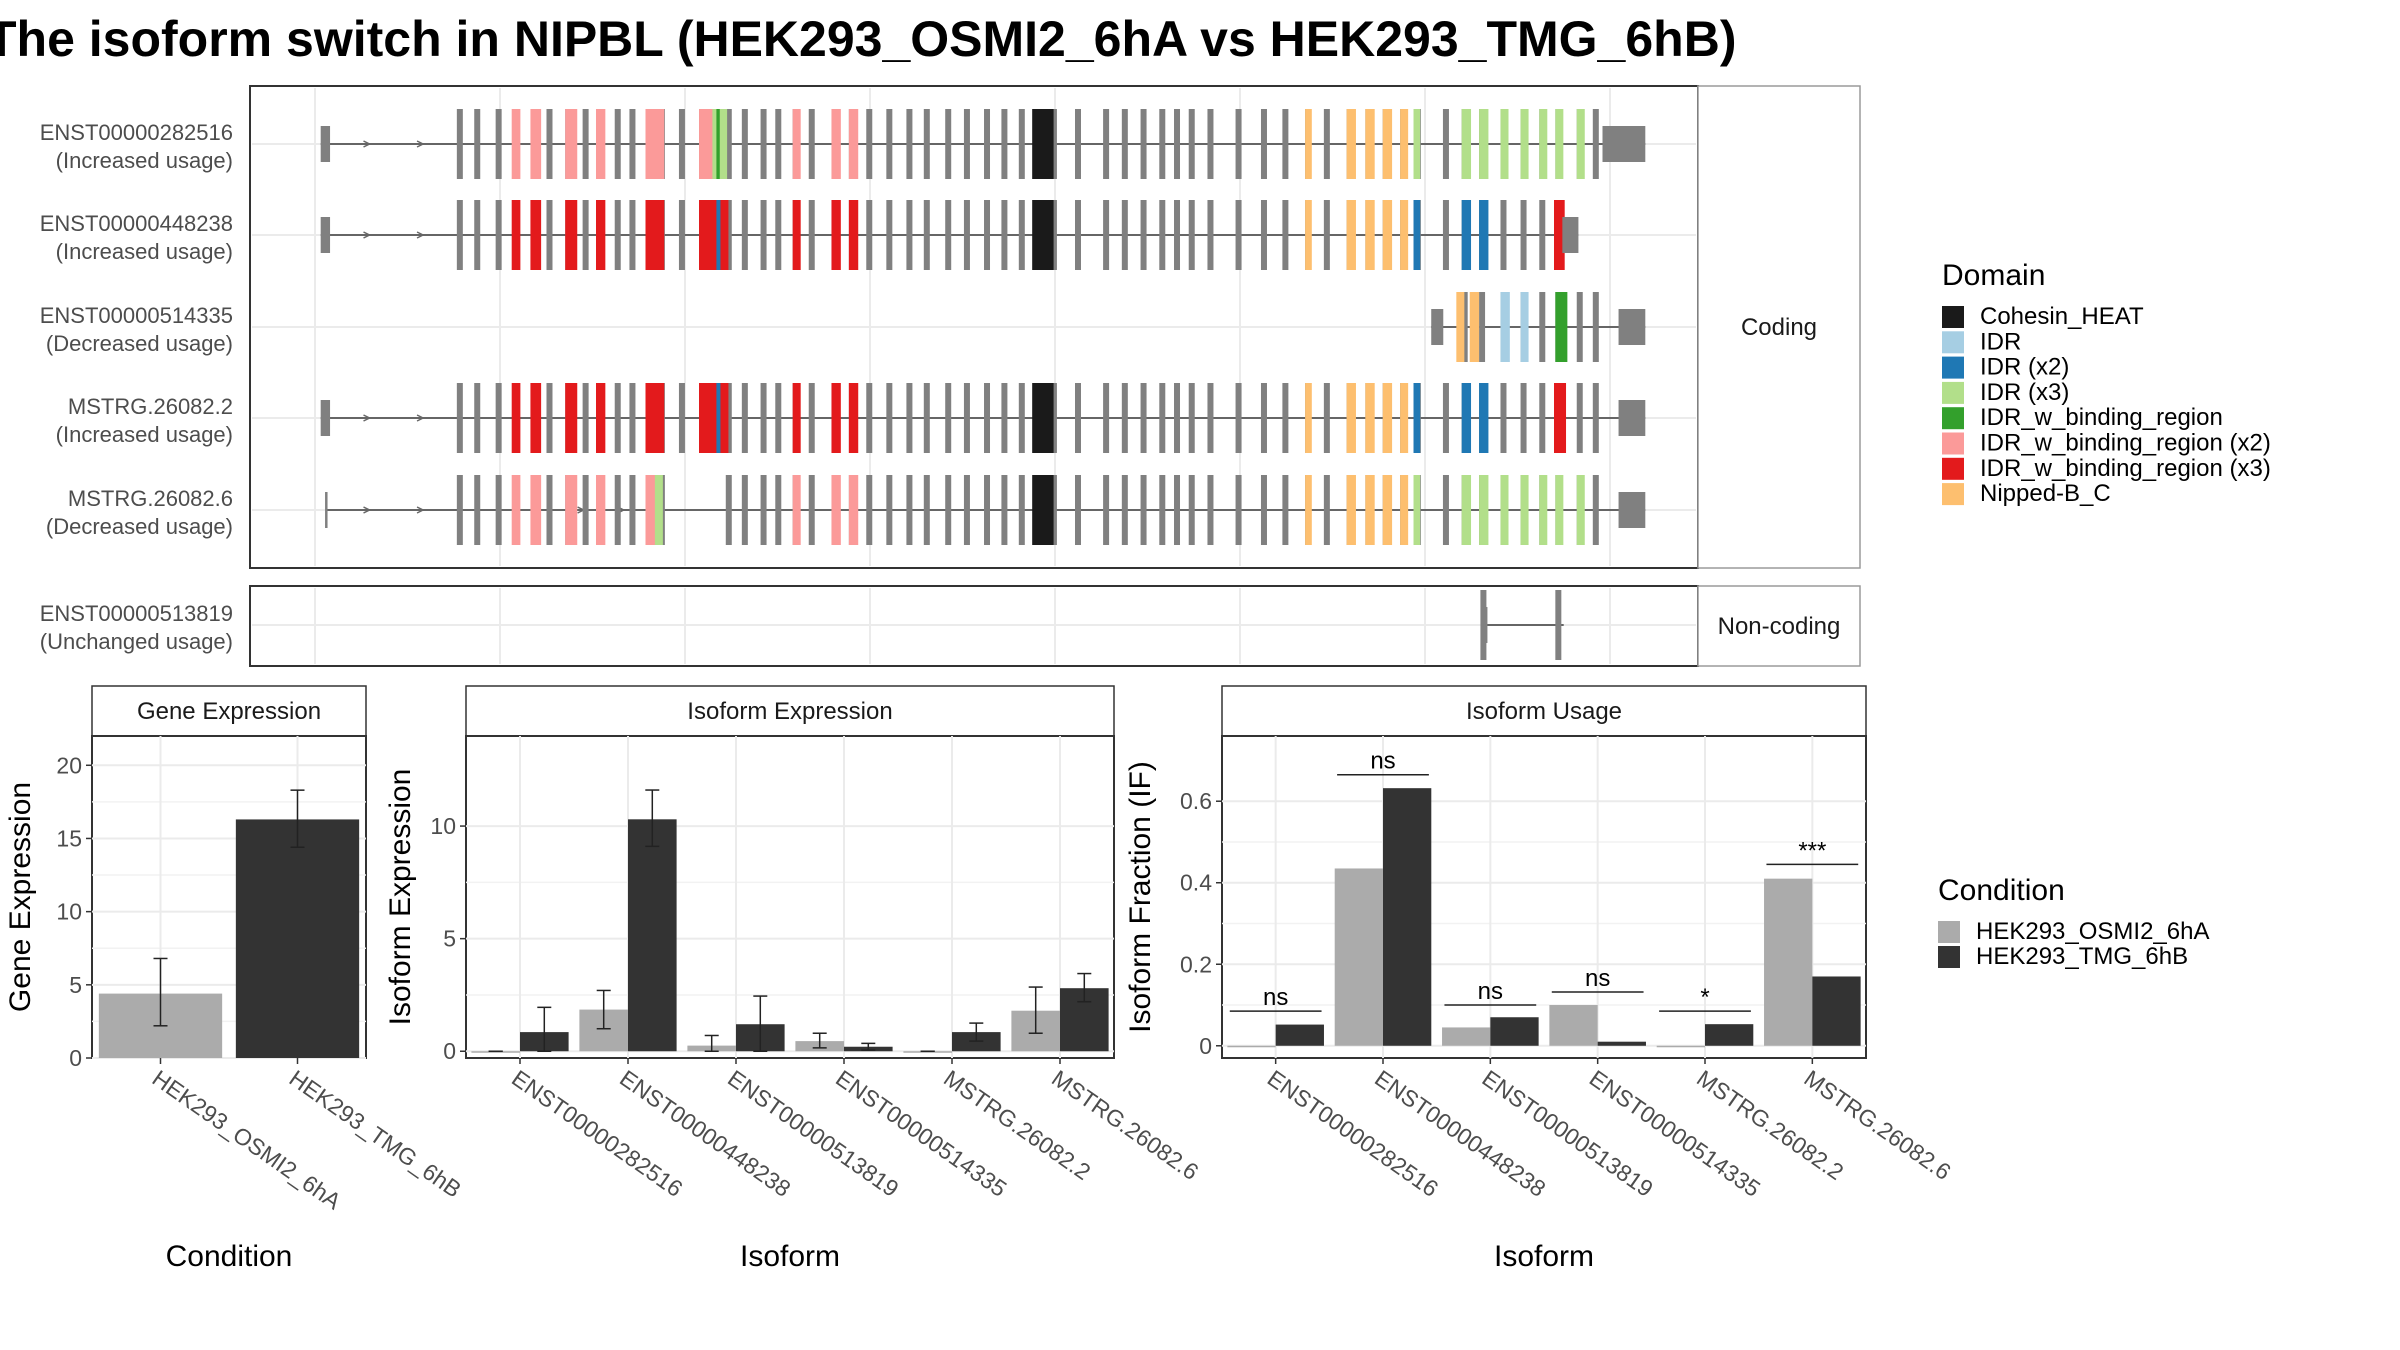 The width and height of the screenshot is (2400, 1350). What do you see at coordinates (2082, 956) in the screenshot?
I see `condition-legend-label: HEK293_TMG_6hB` at bounding box center [2082, 956].